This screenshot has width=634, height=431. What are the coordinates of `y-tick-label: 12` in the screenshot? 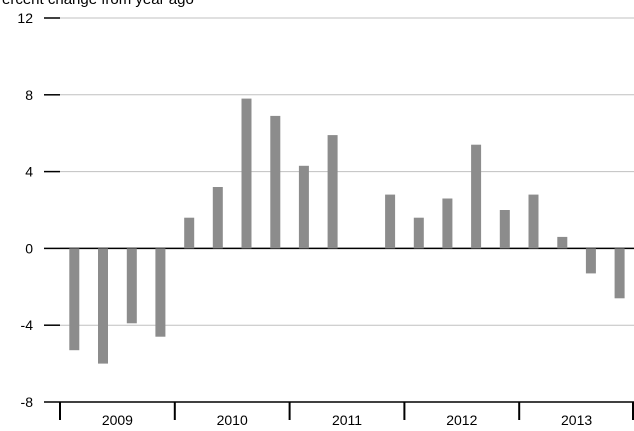 It's located at (25, 18).